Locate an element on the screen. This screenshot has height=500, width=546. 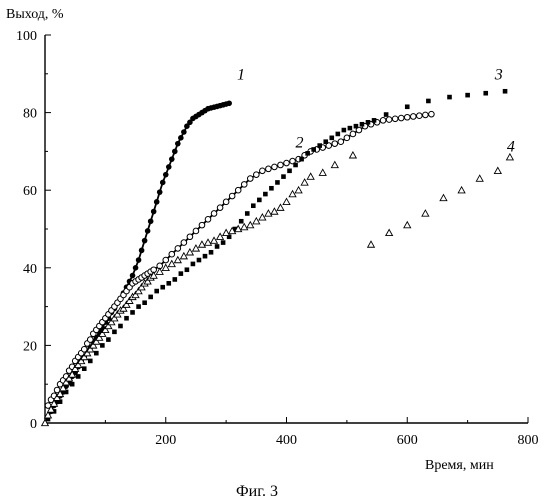
series-label-4: 4 is located at coordinates (511, 146).